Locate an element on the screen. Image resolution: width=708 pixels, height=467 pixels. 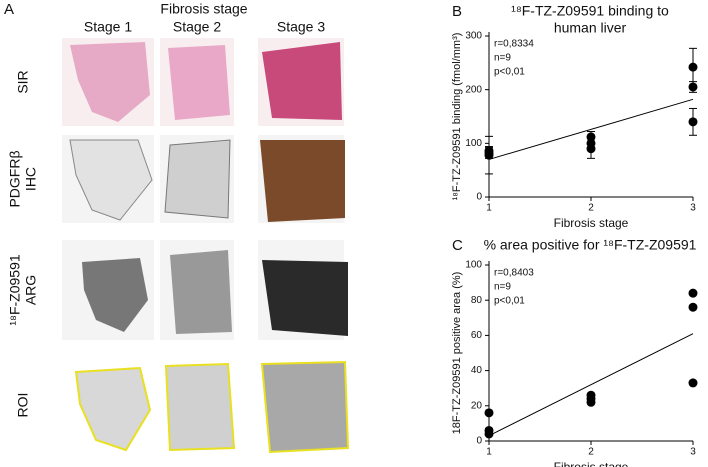
column-header: Stage 2 is located at coordinates (197, 27).